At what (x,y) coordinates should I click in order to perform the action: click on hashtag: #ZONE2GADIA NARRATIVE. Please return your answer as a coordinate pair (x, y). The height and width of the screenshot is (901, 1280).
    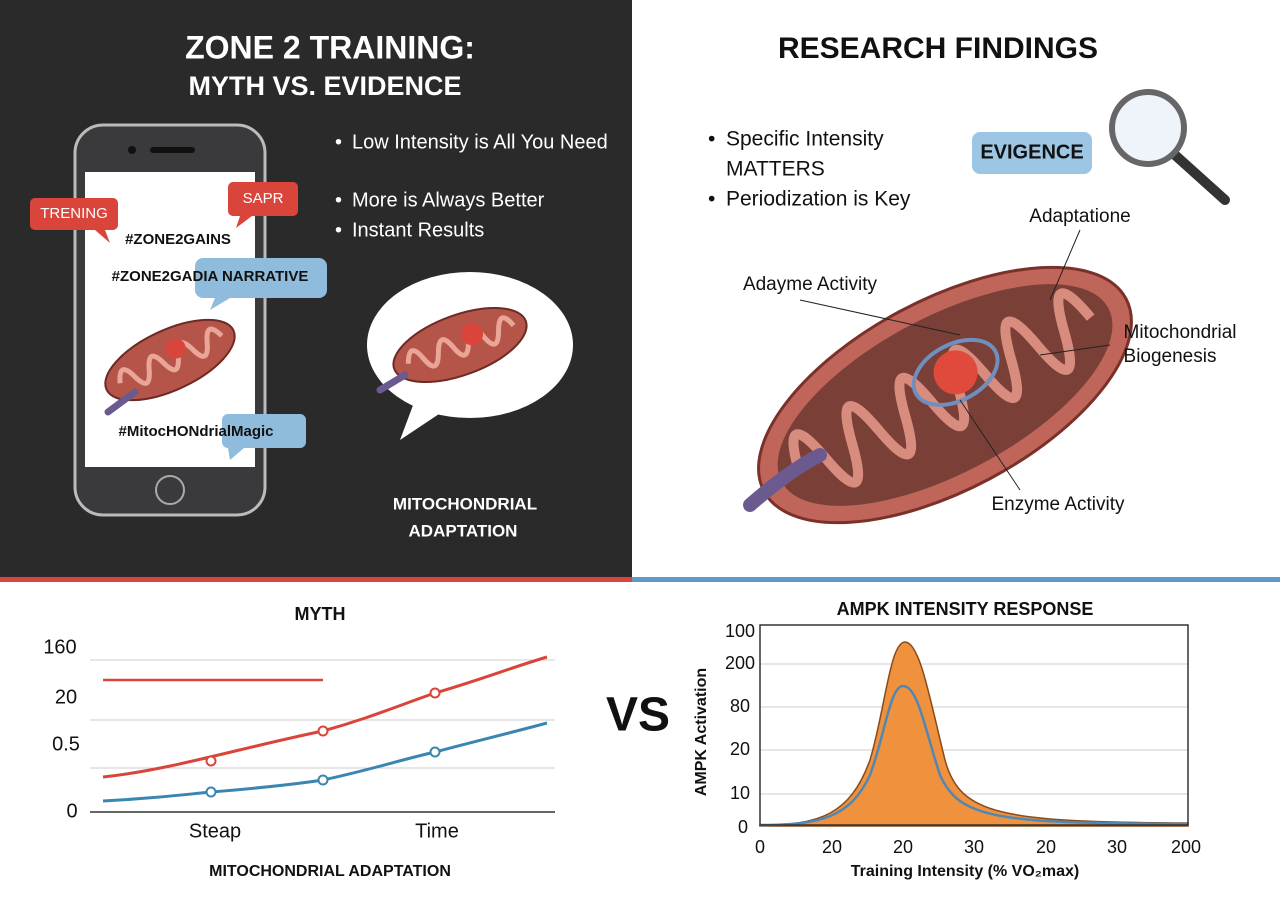
    Looking at the image, I should click on (210, 276).